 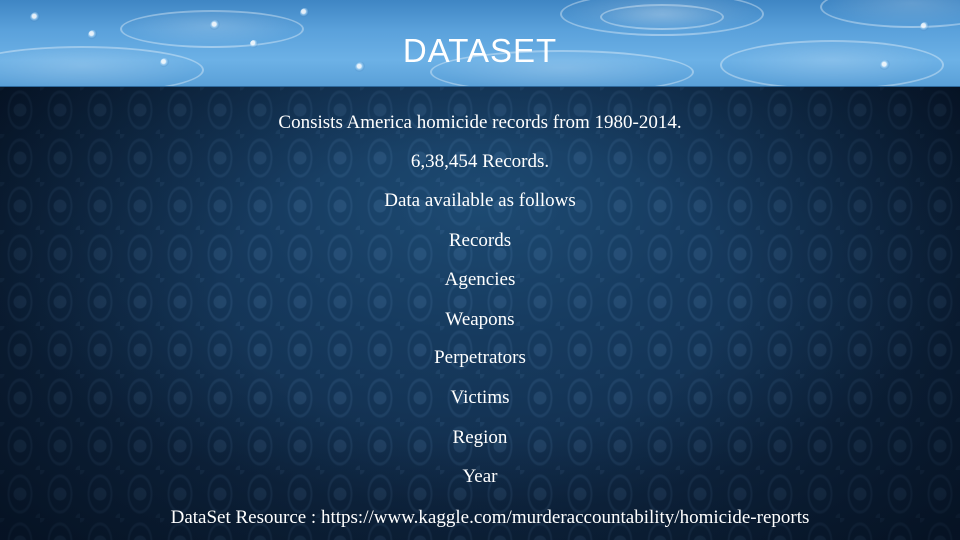 I want to click on list-item-weapons: Weapons, so click(x=480, y=319).